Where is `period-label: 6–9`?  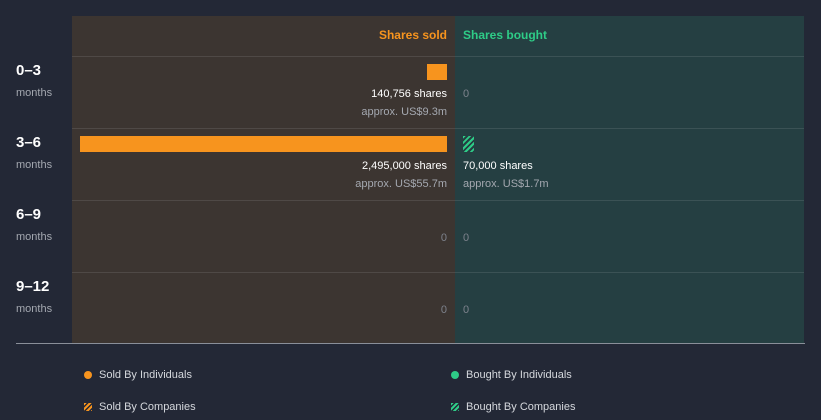 period-label: 6–9 is located at coordinates (29, 214).